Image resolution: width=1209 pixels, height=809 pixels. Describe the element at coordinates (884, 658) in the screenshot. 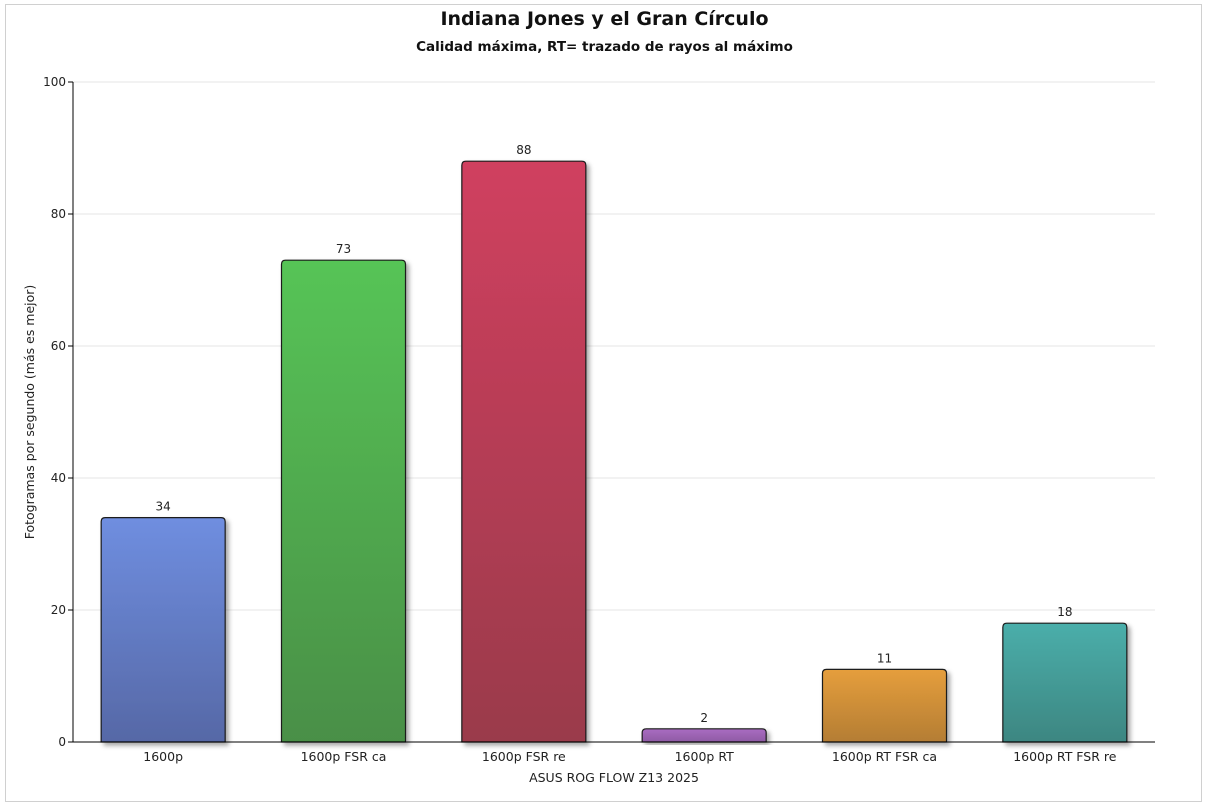

I see `data-label: 11` at that location.